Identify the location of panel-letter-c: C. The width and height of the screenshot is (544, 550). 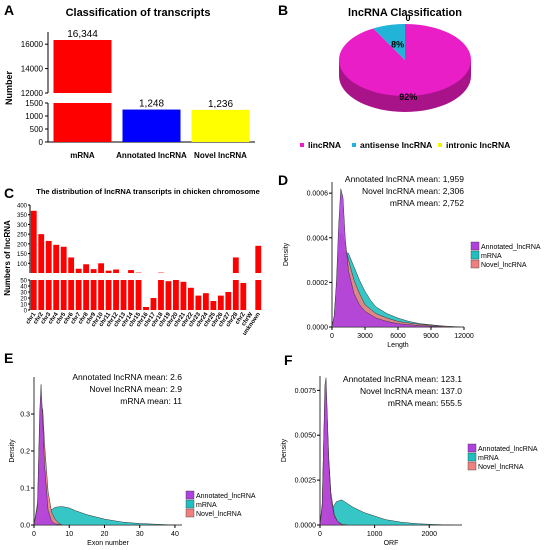
(9, 193).